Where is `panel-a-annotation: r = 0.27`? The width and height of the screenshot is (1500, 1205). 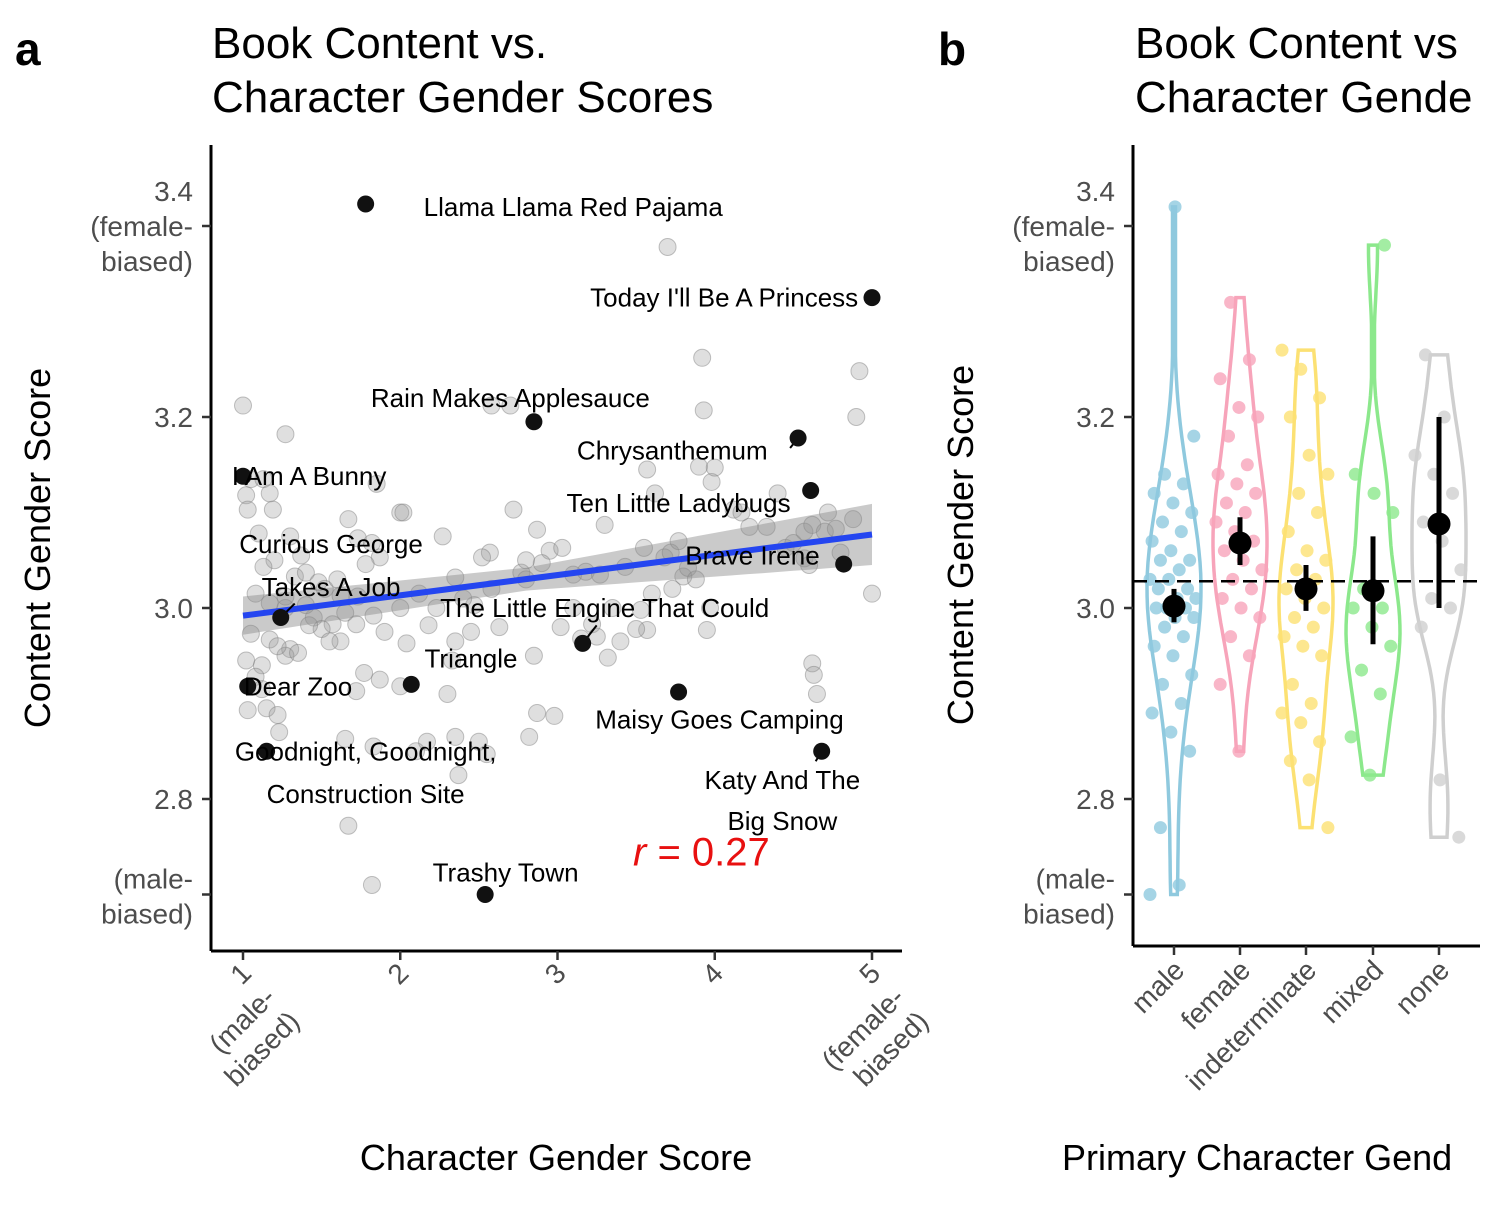 panel-a-annotation: r = 0.27 is located at coordinates (701, 853).